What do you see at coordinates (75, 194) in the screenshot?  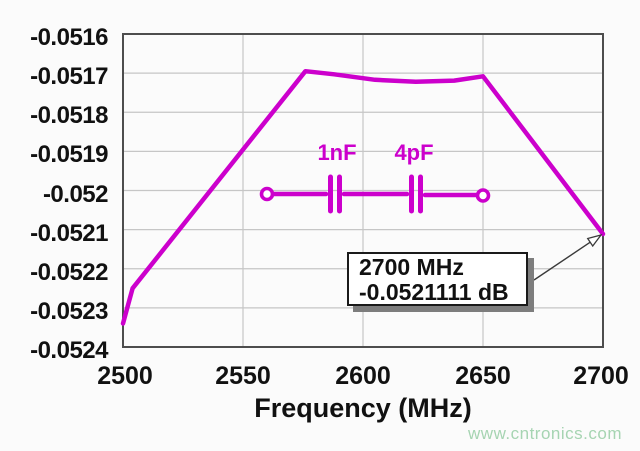 I see `y-tick-label: -0.052` at bounding box center [75, 194].